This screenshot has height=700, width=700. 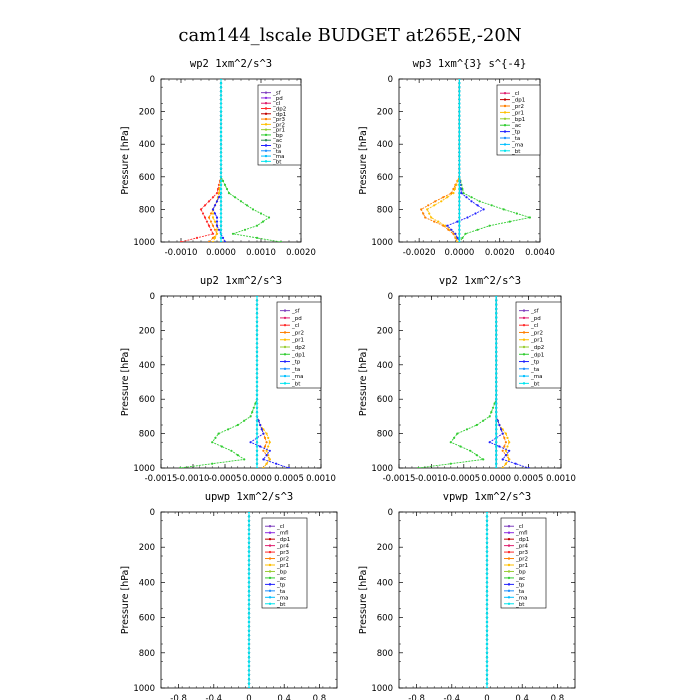 I want to click on panel-title: wp2 1xm^2/s^3, so click(x=231, y=64).